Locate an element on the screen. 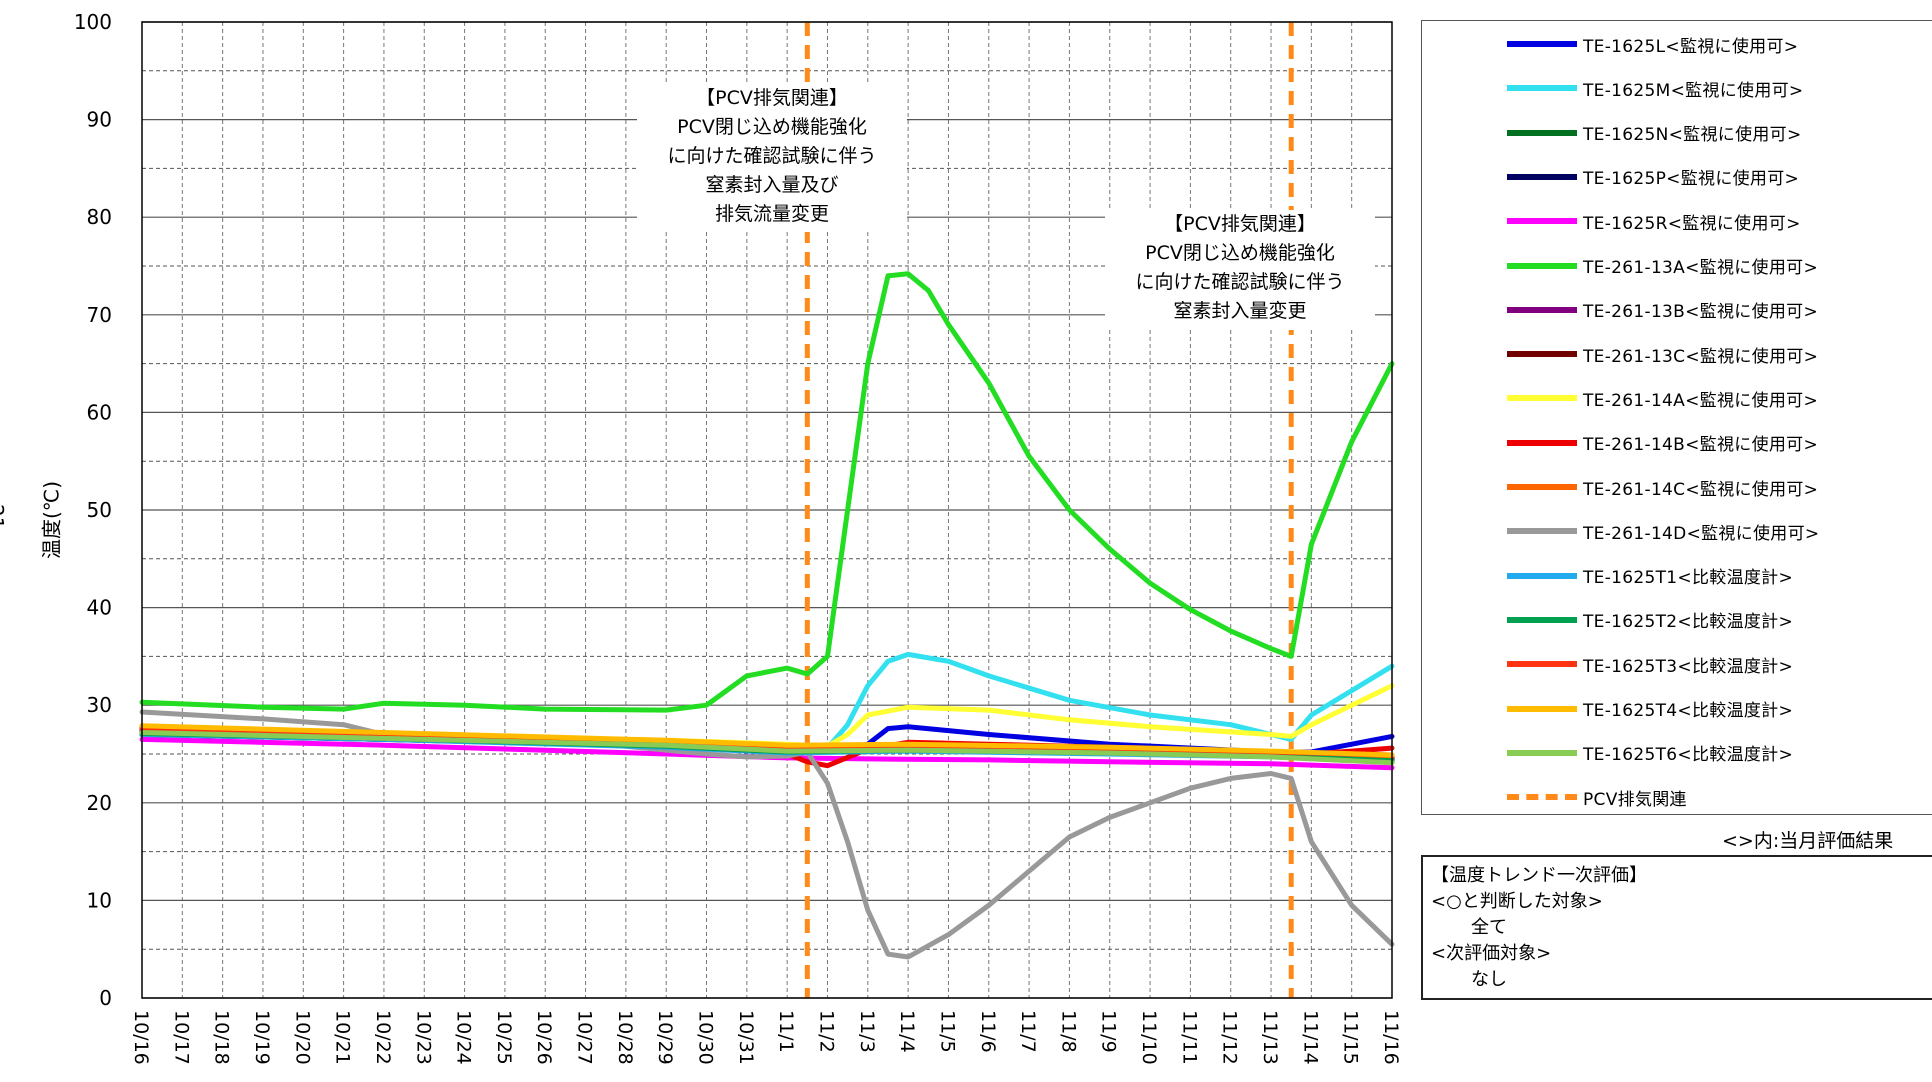 This screenshot has height=1082, width=1932. evaluation-judged-label: <○と判断した対象> is located at coordinates (1517, 901).